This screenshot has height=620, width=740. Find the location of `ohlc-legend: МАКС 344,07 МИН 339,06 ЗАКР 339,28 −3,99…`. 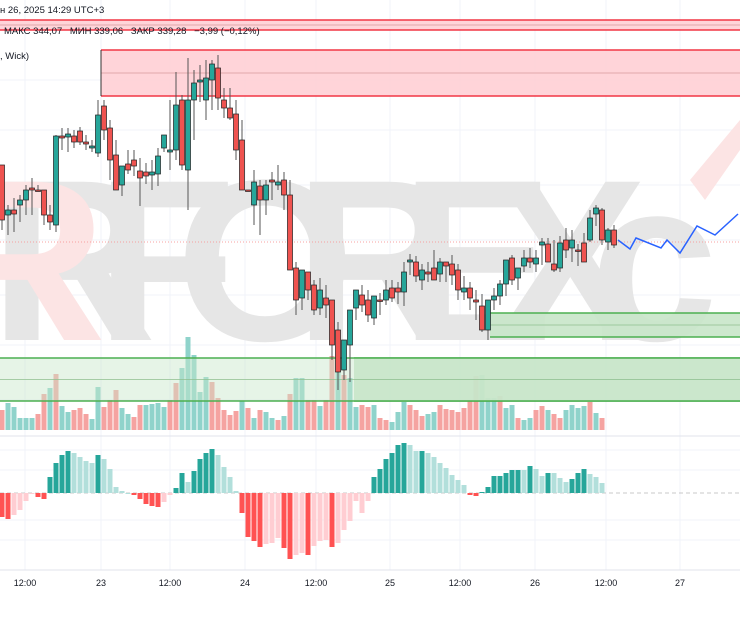

ohlc-legend: МАКС 344,07 МИН 339,06 ЗАКР 339,28 −3,99… is located at coordinates (134, 31).